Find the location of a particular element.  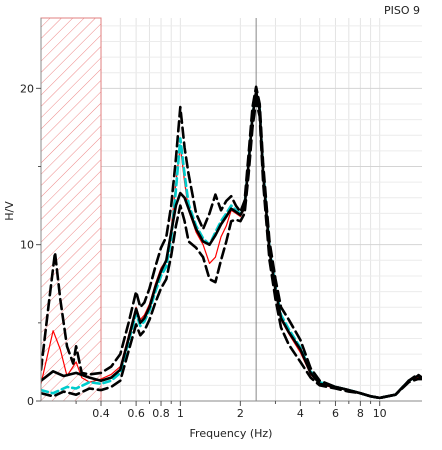

y-tick-label: 10 is located at coordinates (27, 245).